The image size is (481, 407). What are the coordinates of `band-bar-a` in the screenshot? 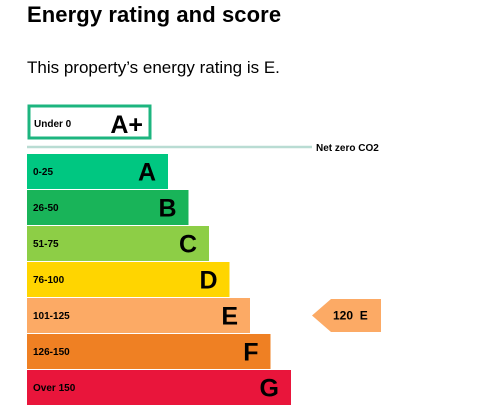 It's located at (97, 171).